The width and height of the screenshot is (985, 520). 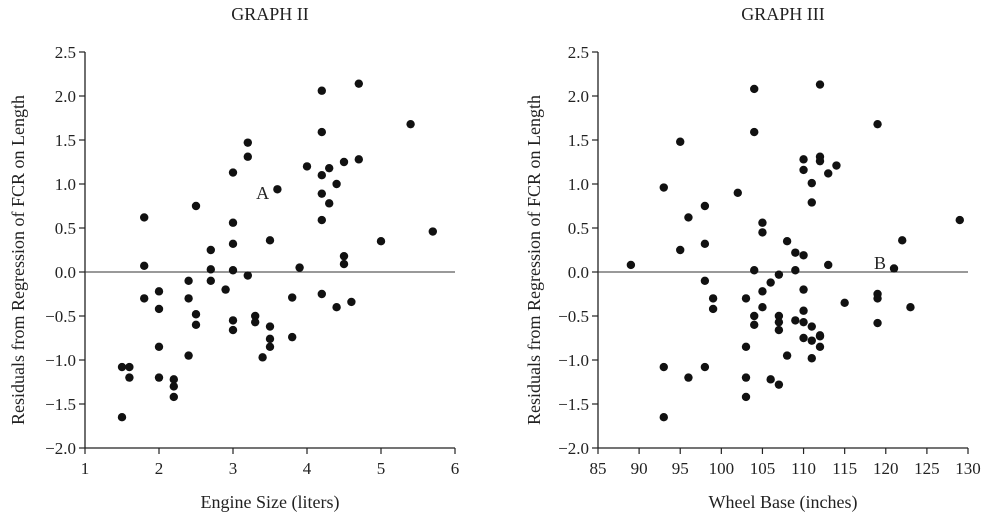 I want to click on y-tick-label: −1.0, so click(x=573, y=360).